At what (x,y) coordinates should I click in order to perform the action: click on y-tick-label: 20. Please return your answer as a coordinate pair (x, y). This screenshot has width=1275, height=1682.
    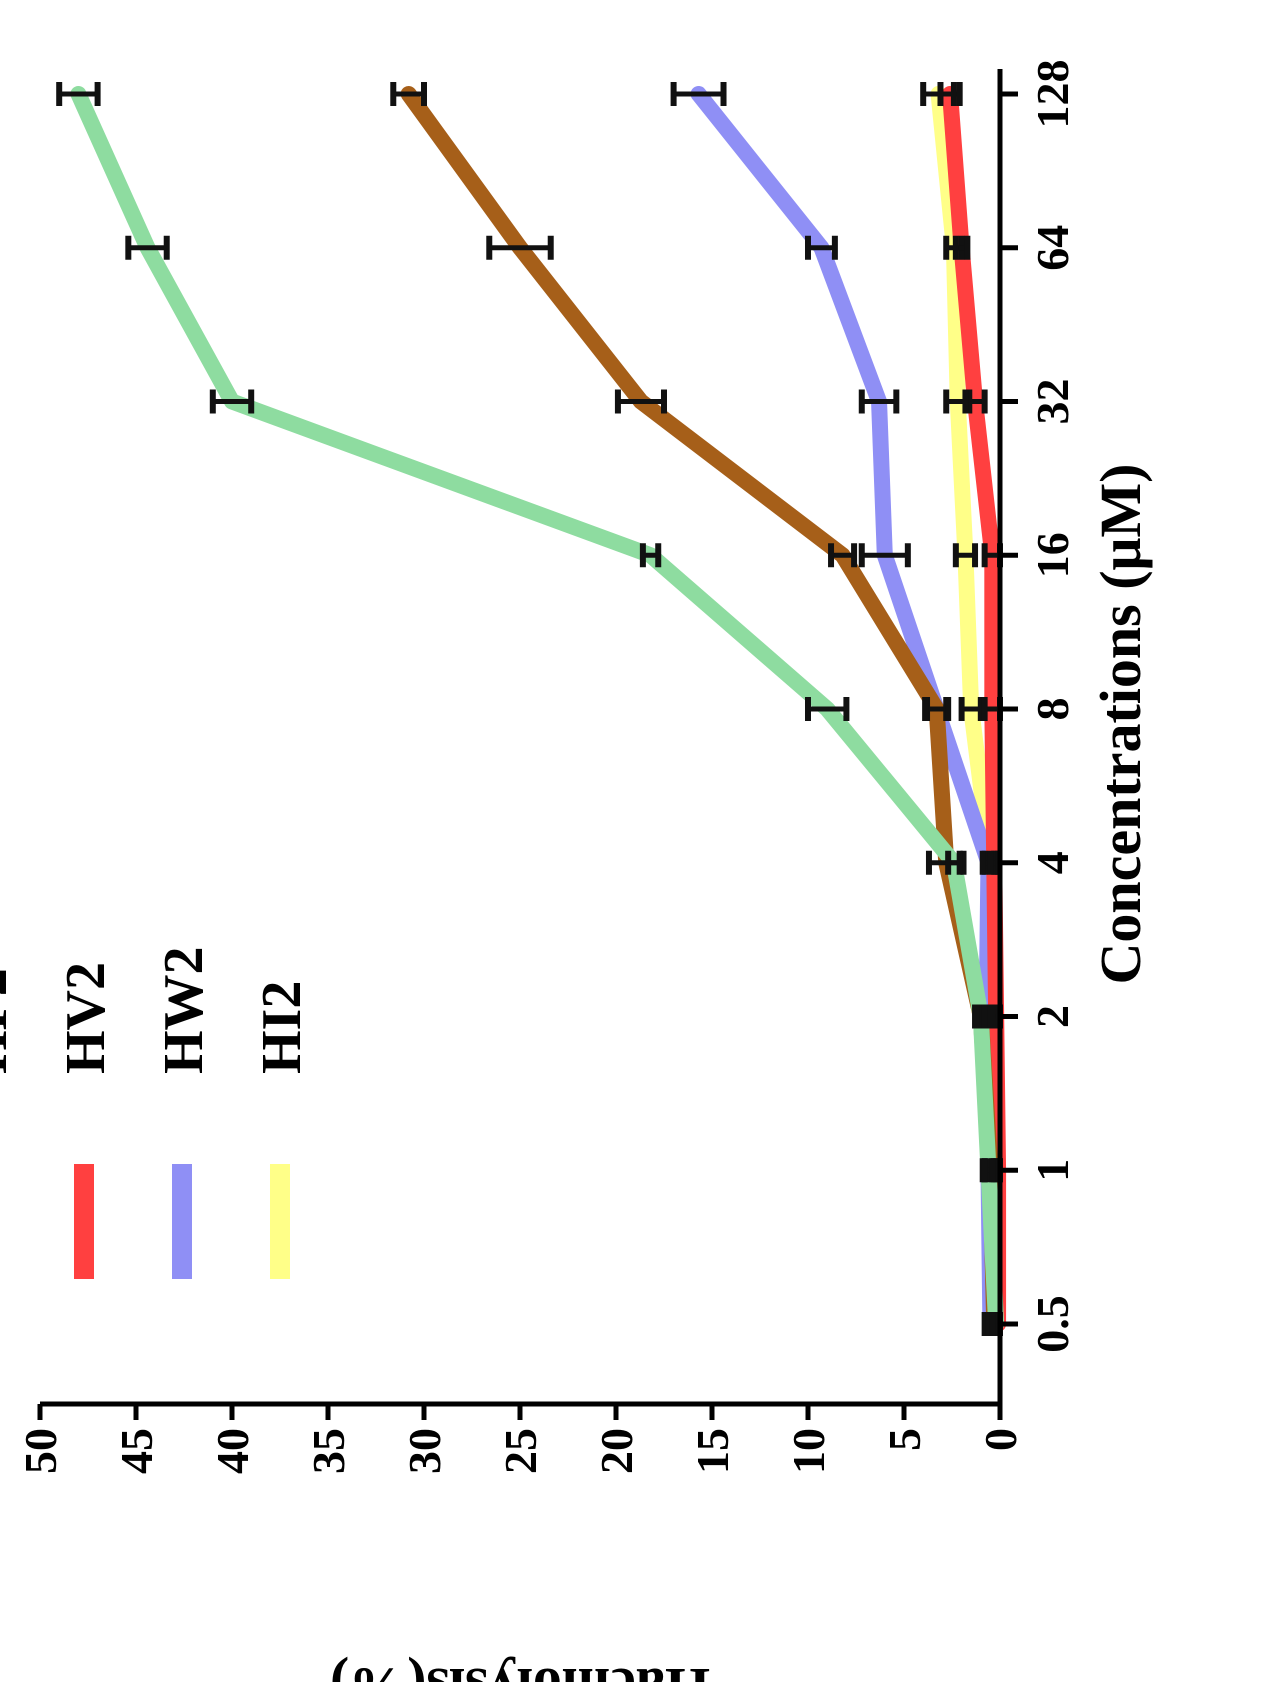
    Looking at the image, I should click on (616, 1451).